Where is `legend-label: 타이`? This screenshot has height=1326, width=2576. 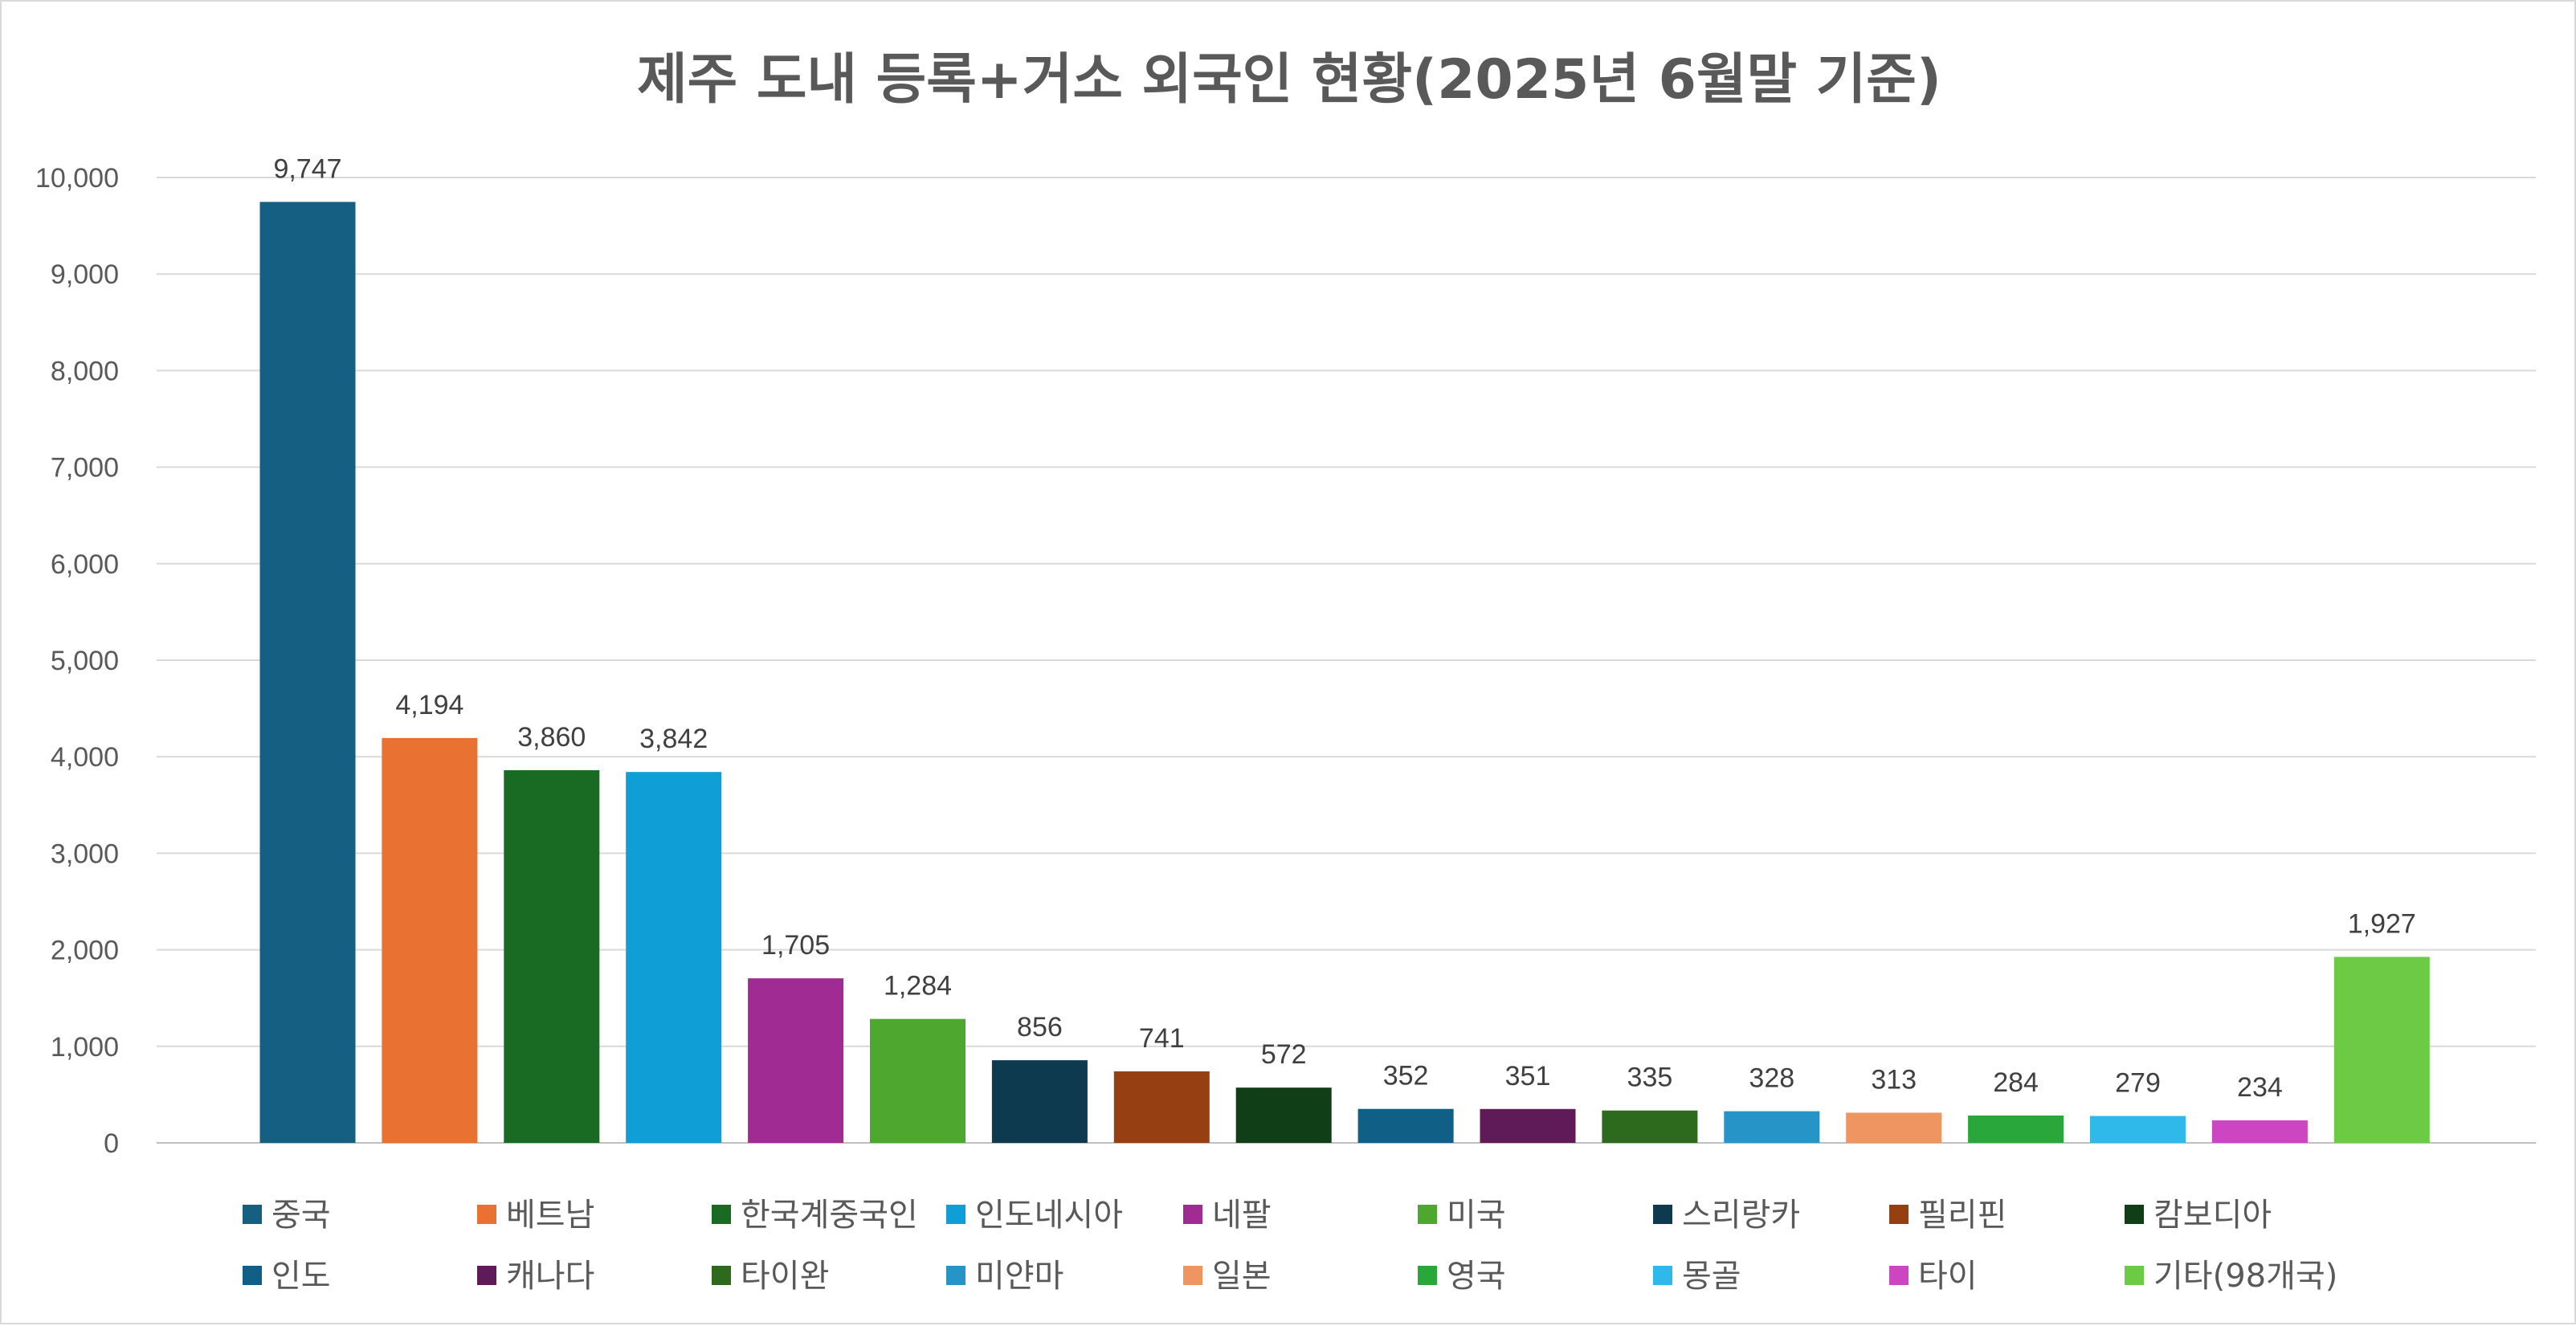
legend-label: 타이 is located at coordinates (1948, 1277).